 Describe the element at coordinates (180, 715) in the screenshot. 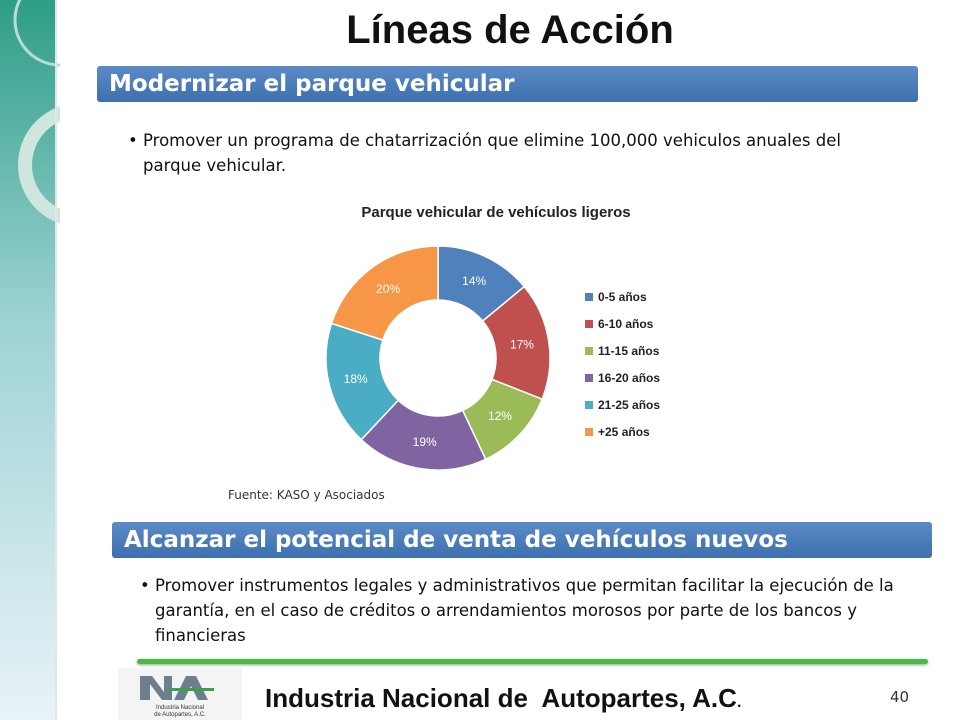

I see `logo-text: de Autopartes, A.C.` at that location.